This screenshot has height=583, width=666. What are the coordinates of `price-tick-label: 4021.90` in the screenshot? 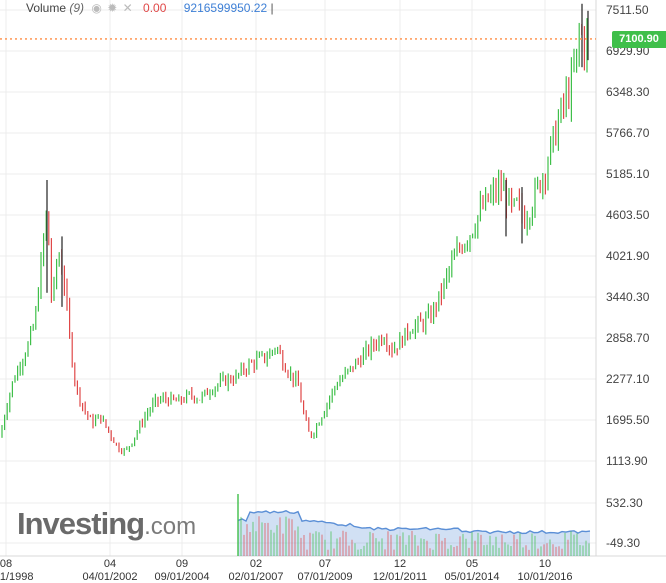 It's located at (628, 256).